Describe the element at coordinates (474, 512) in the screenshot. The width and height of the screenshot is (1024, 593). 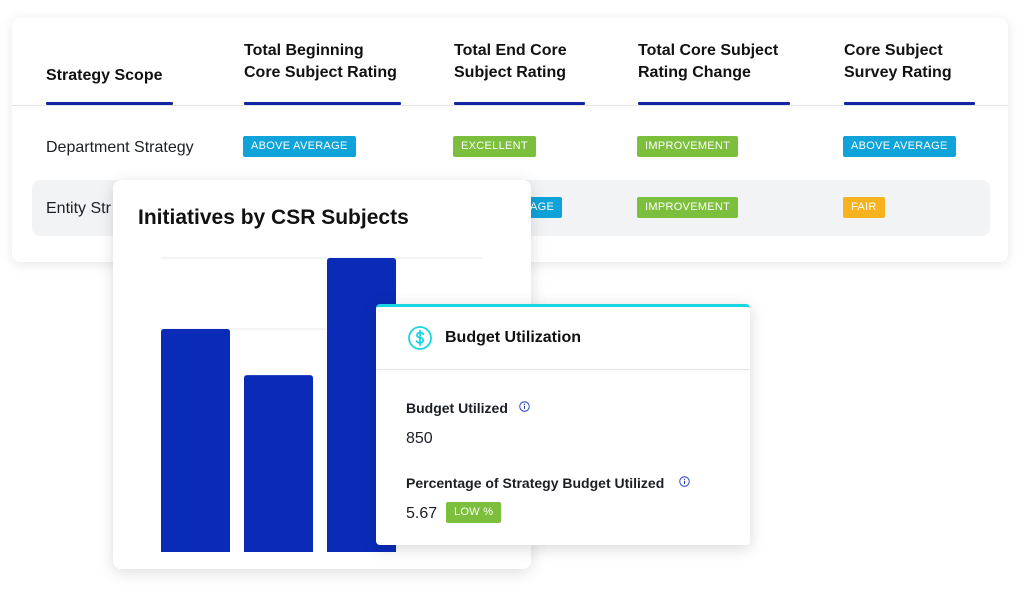
I see `low-percent-badge: LOW %` at that location.